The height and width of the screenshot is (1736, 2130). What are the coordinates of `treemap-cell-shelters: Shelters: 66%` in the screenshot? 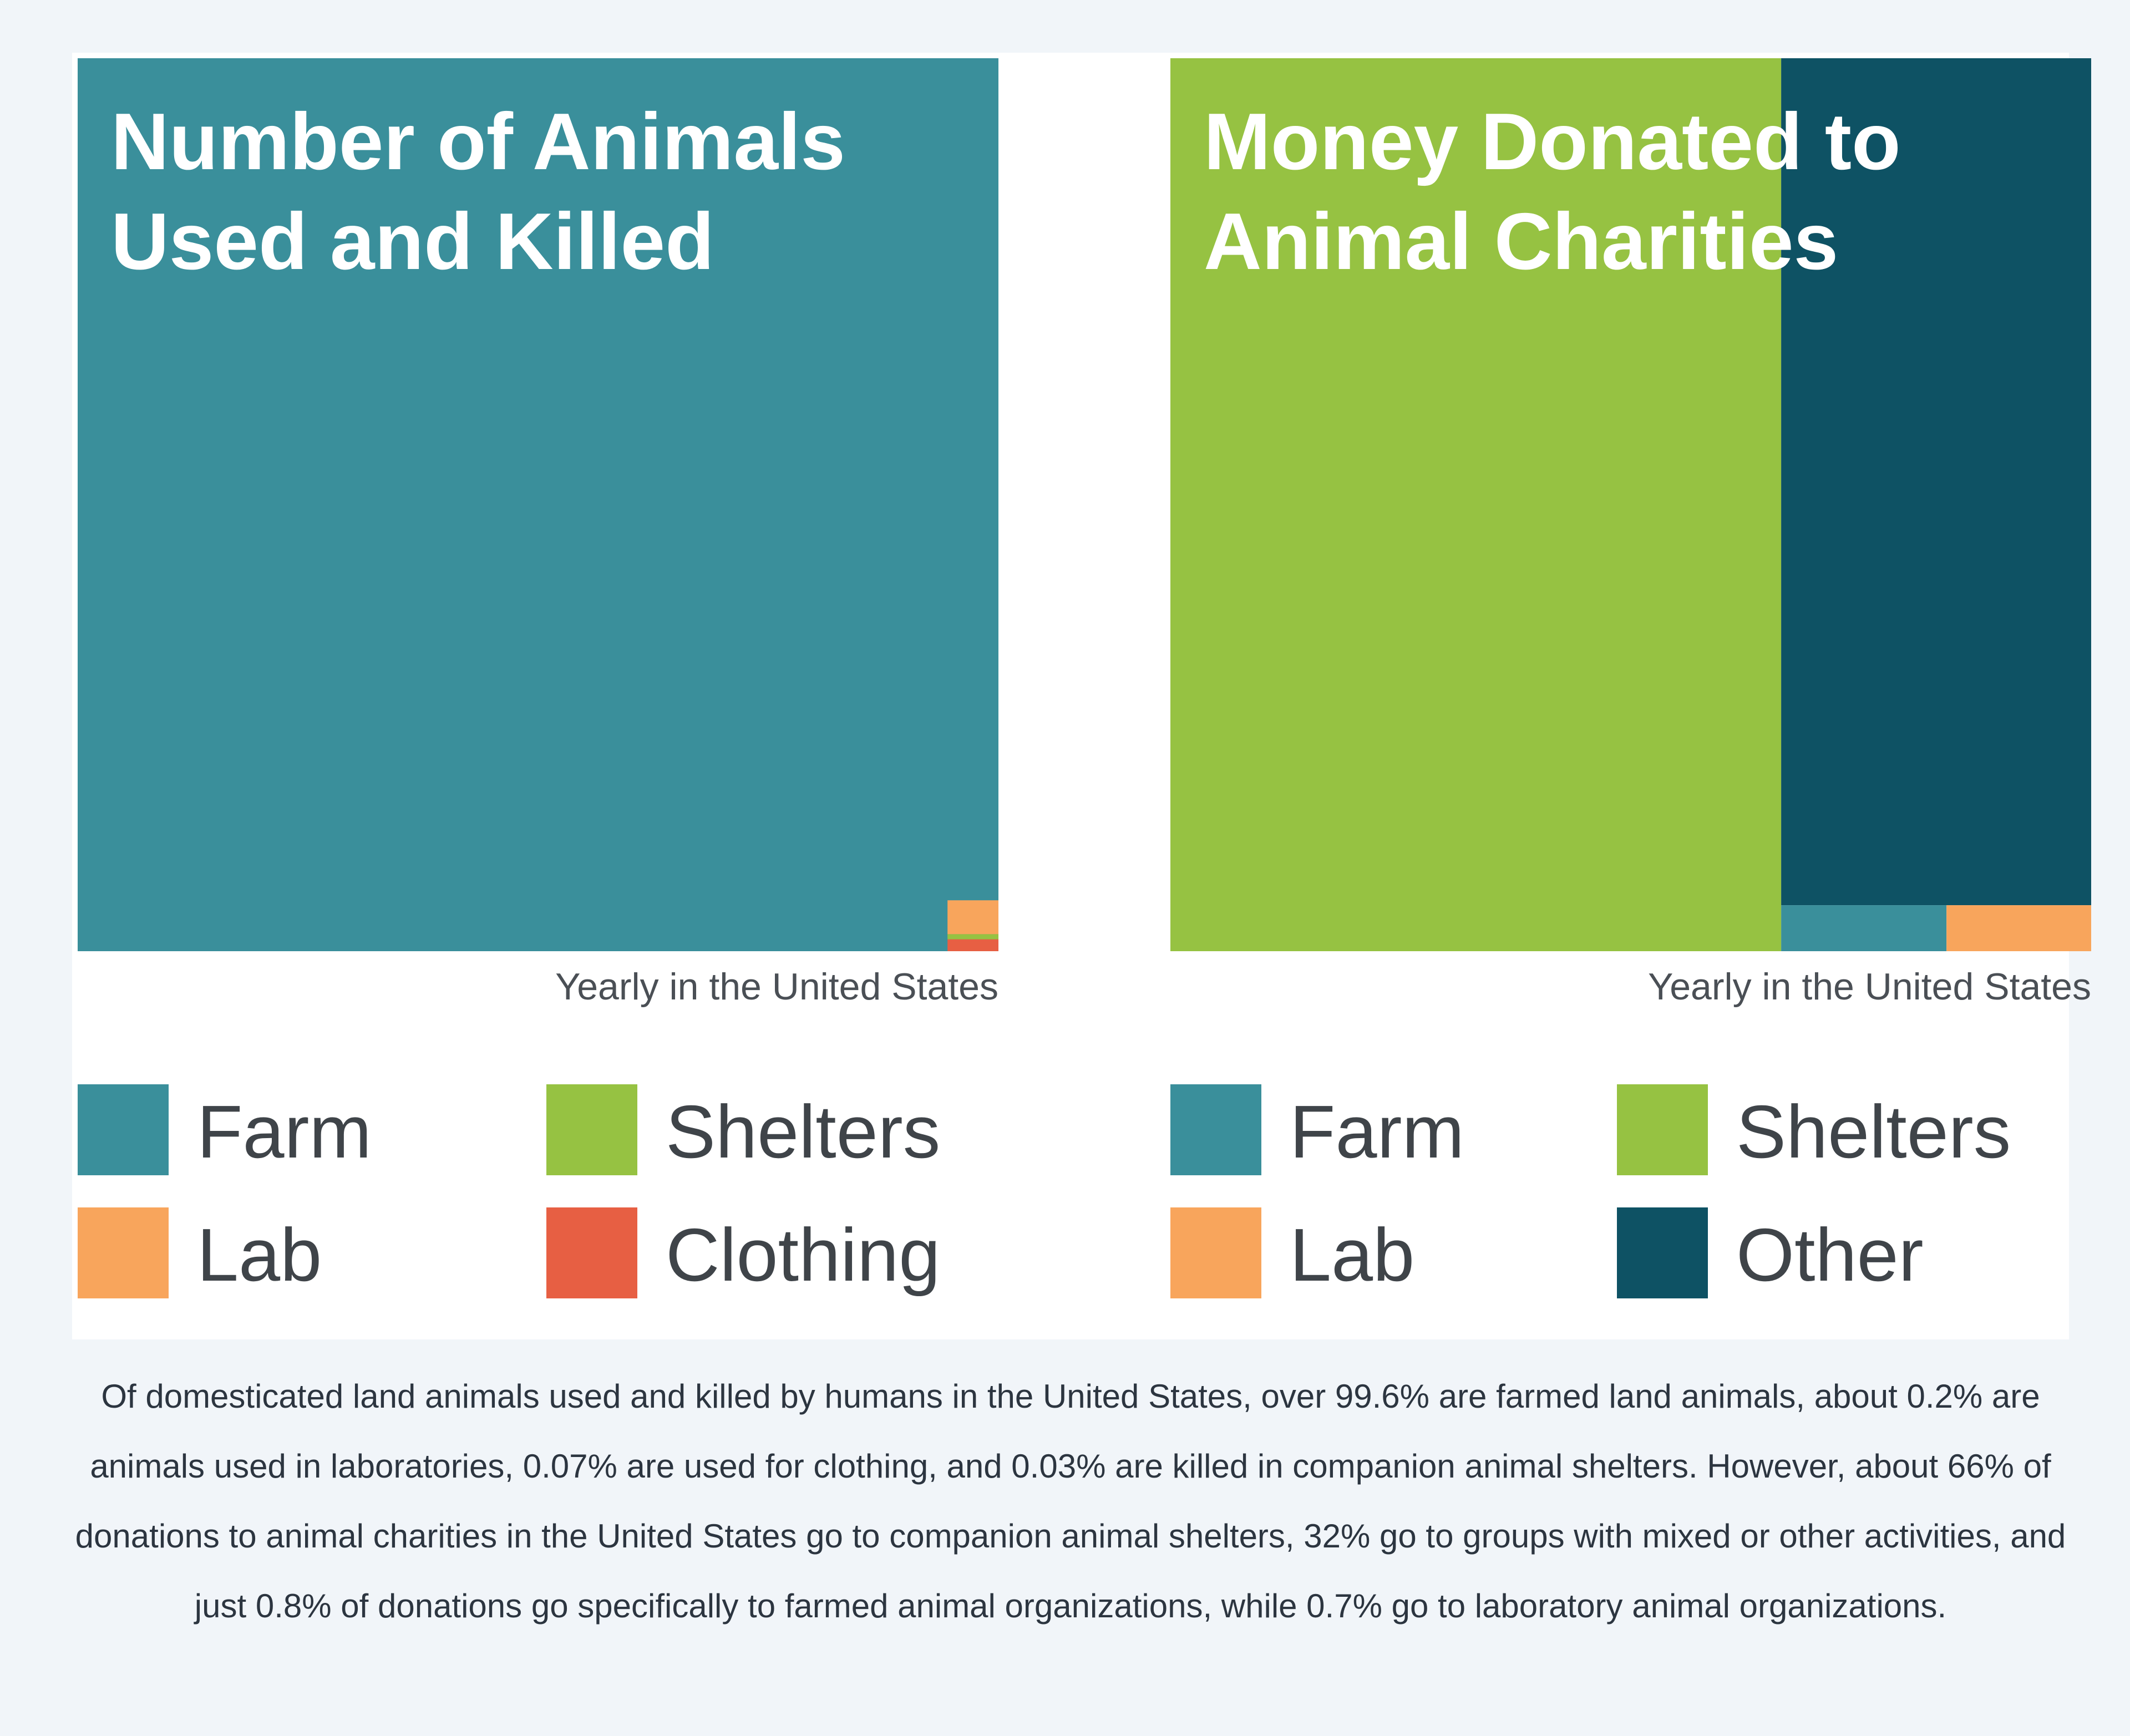 It's located at (1476, 504).